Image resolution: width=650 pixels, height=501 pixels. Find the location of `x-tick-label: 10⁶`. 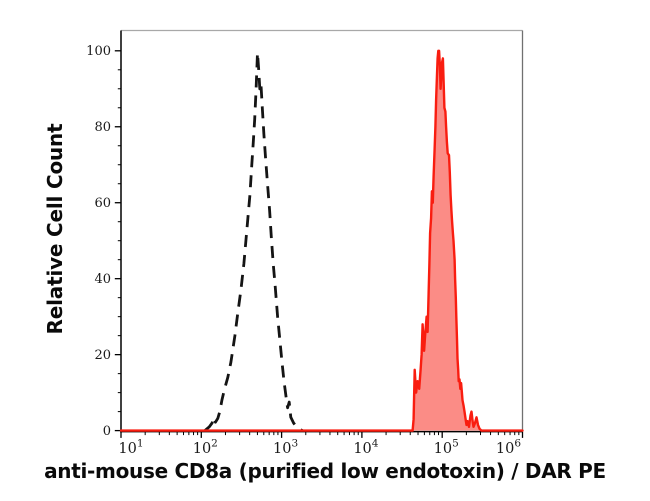

x-tick-label: 10⁶ is located at coordinates (508, 448).